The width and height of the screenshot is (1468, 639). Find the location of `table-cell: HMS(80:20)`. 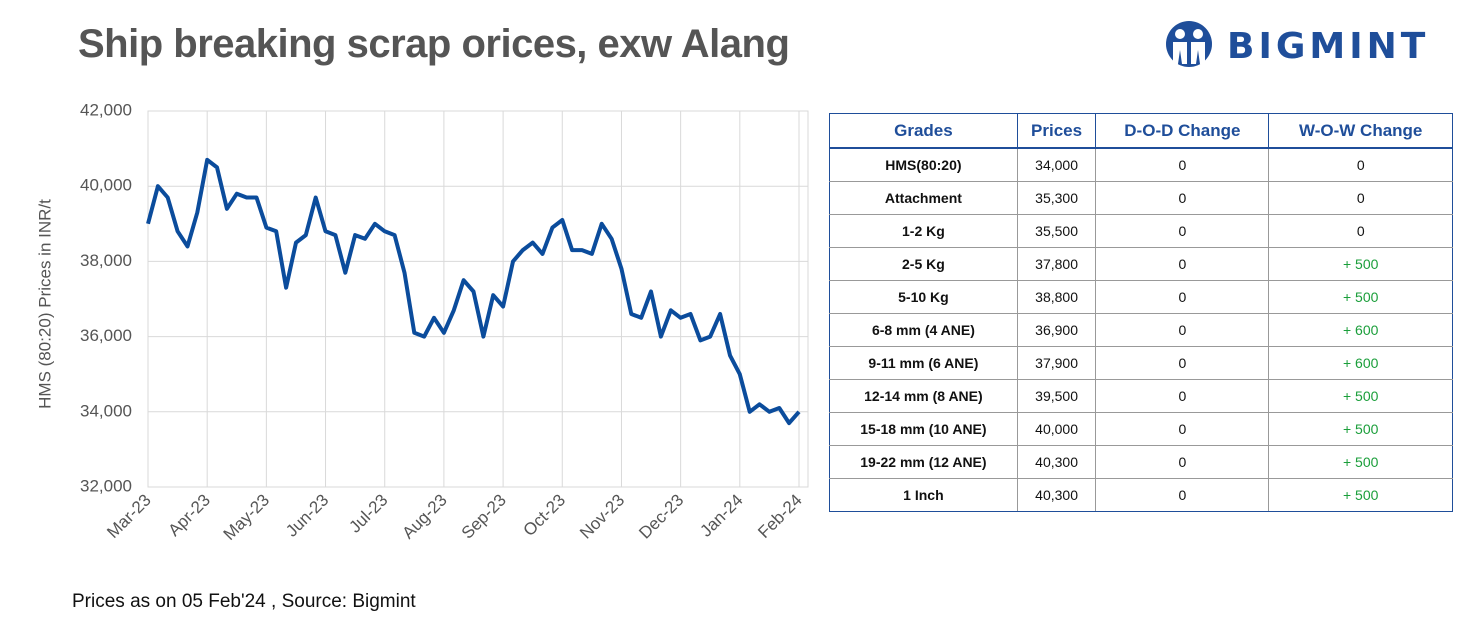

table-cell: HMS(80:20) is located at coordinates (923, 165).